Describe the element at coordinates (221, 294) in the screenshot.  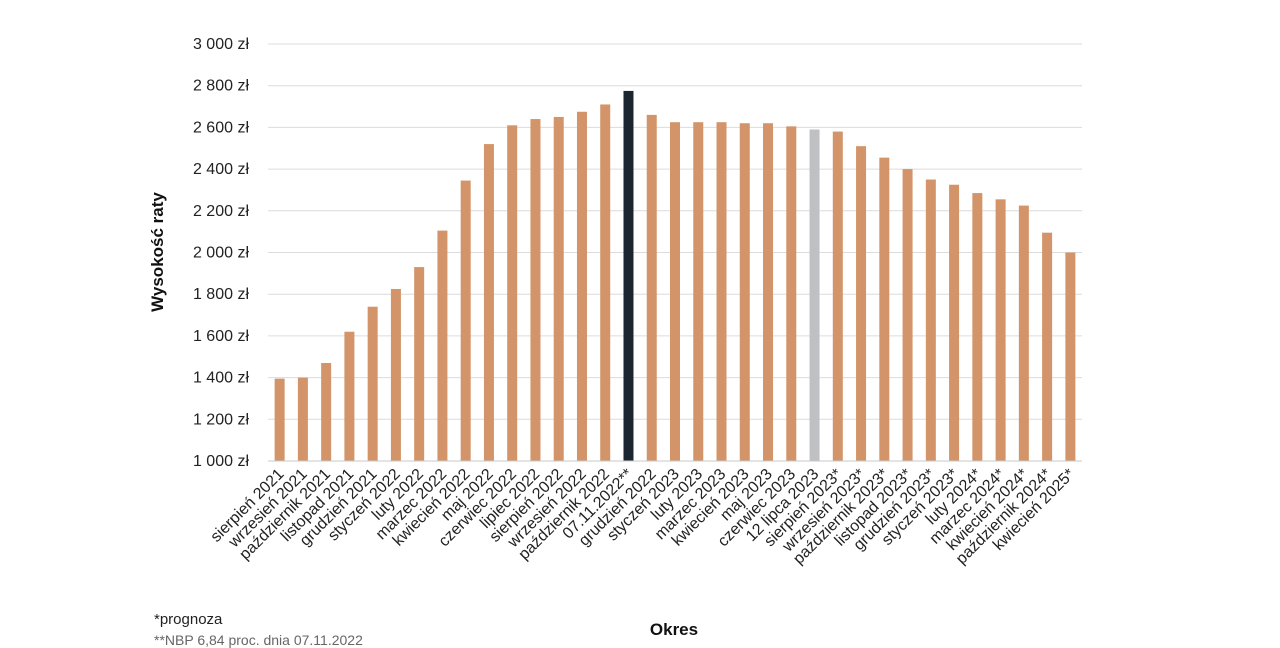
I see `y-tick-label: 1 800 zł` at that location.